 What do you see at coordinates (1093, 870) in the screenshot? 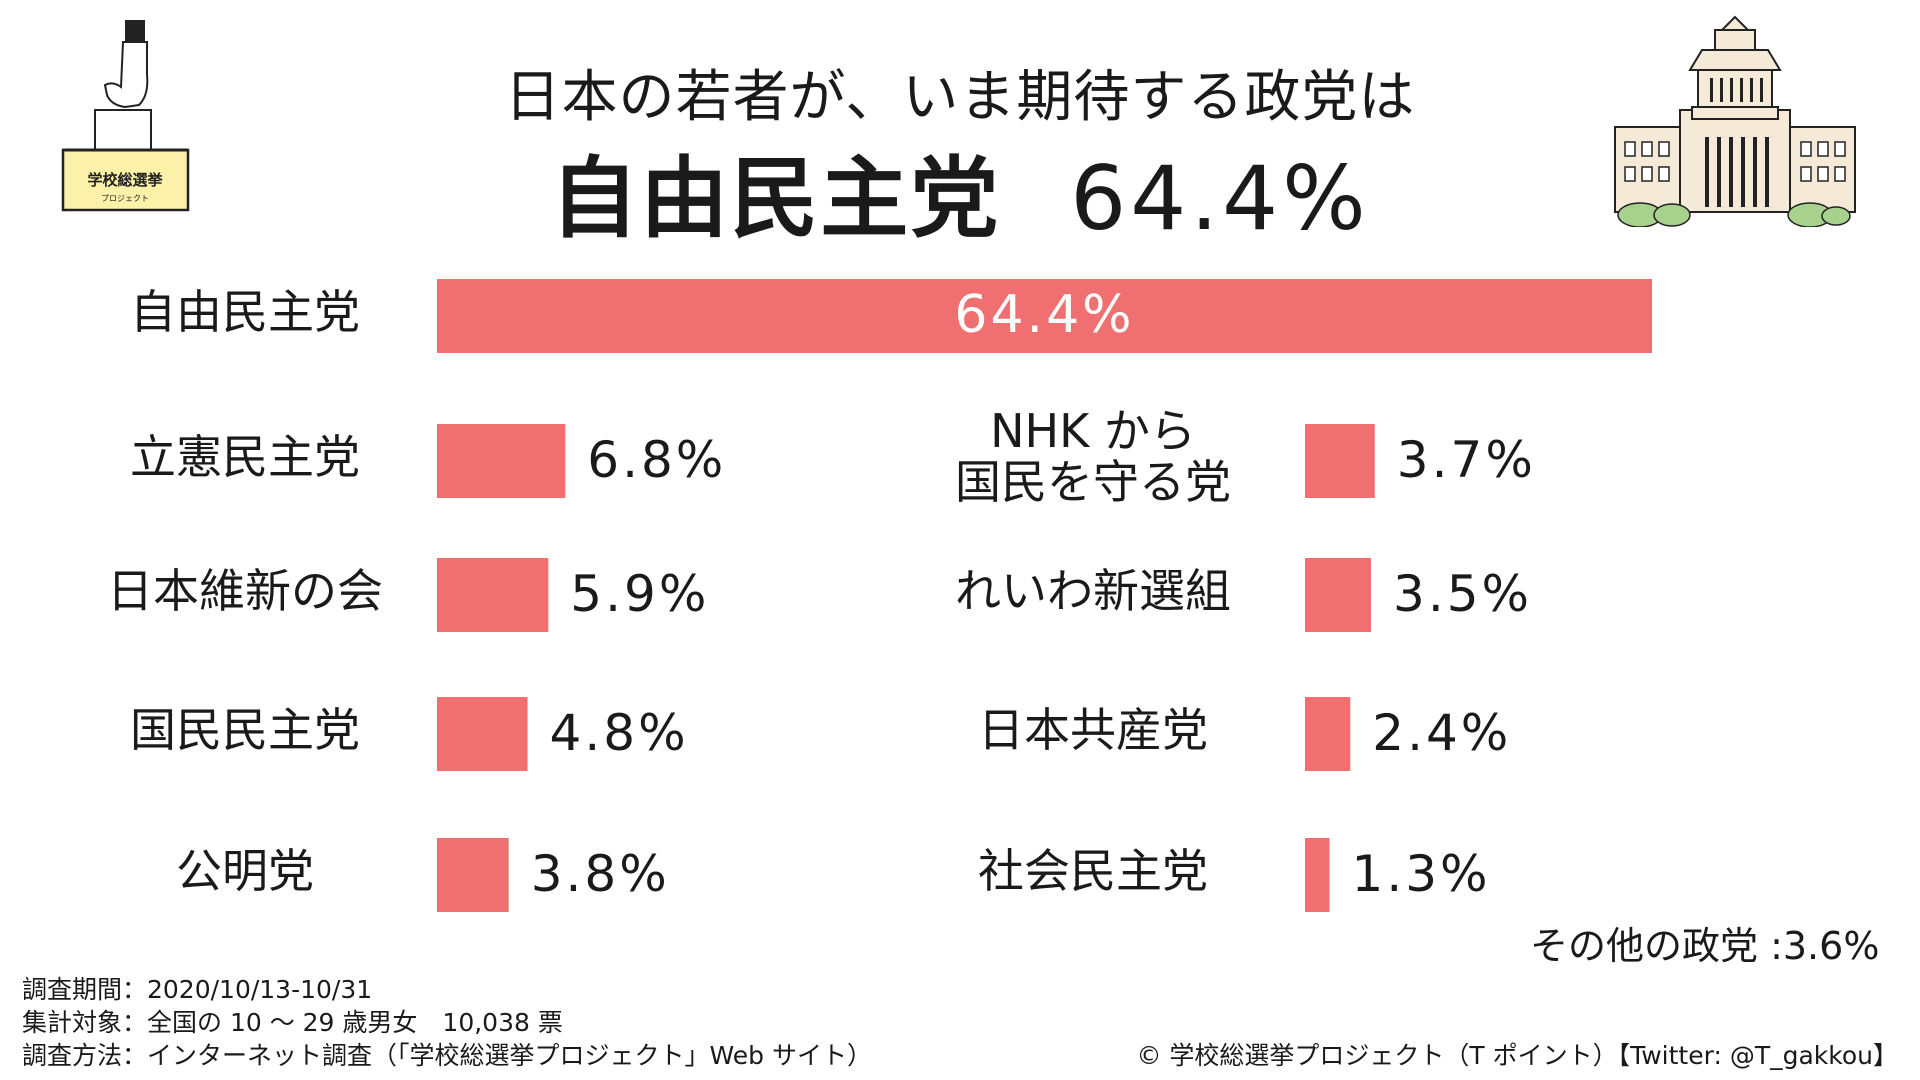
I see `party-label-sdp: 社会民主党` at bounding box center [1093, 870].